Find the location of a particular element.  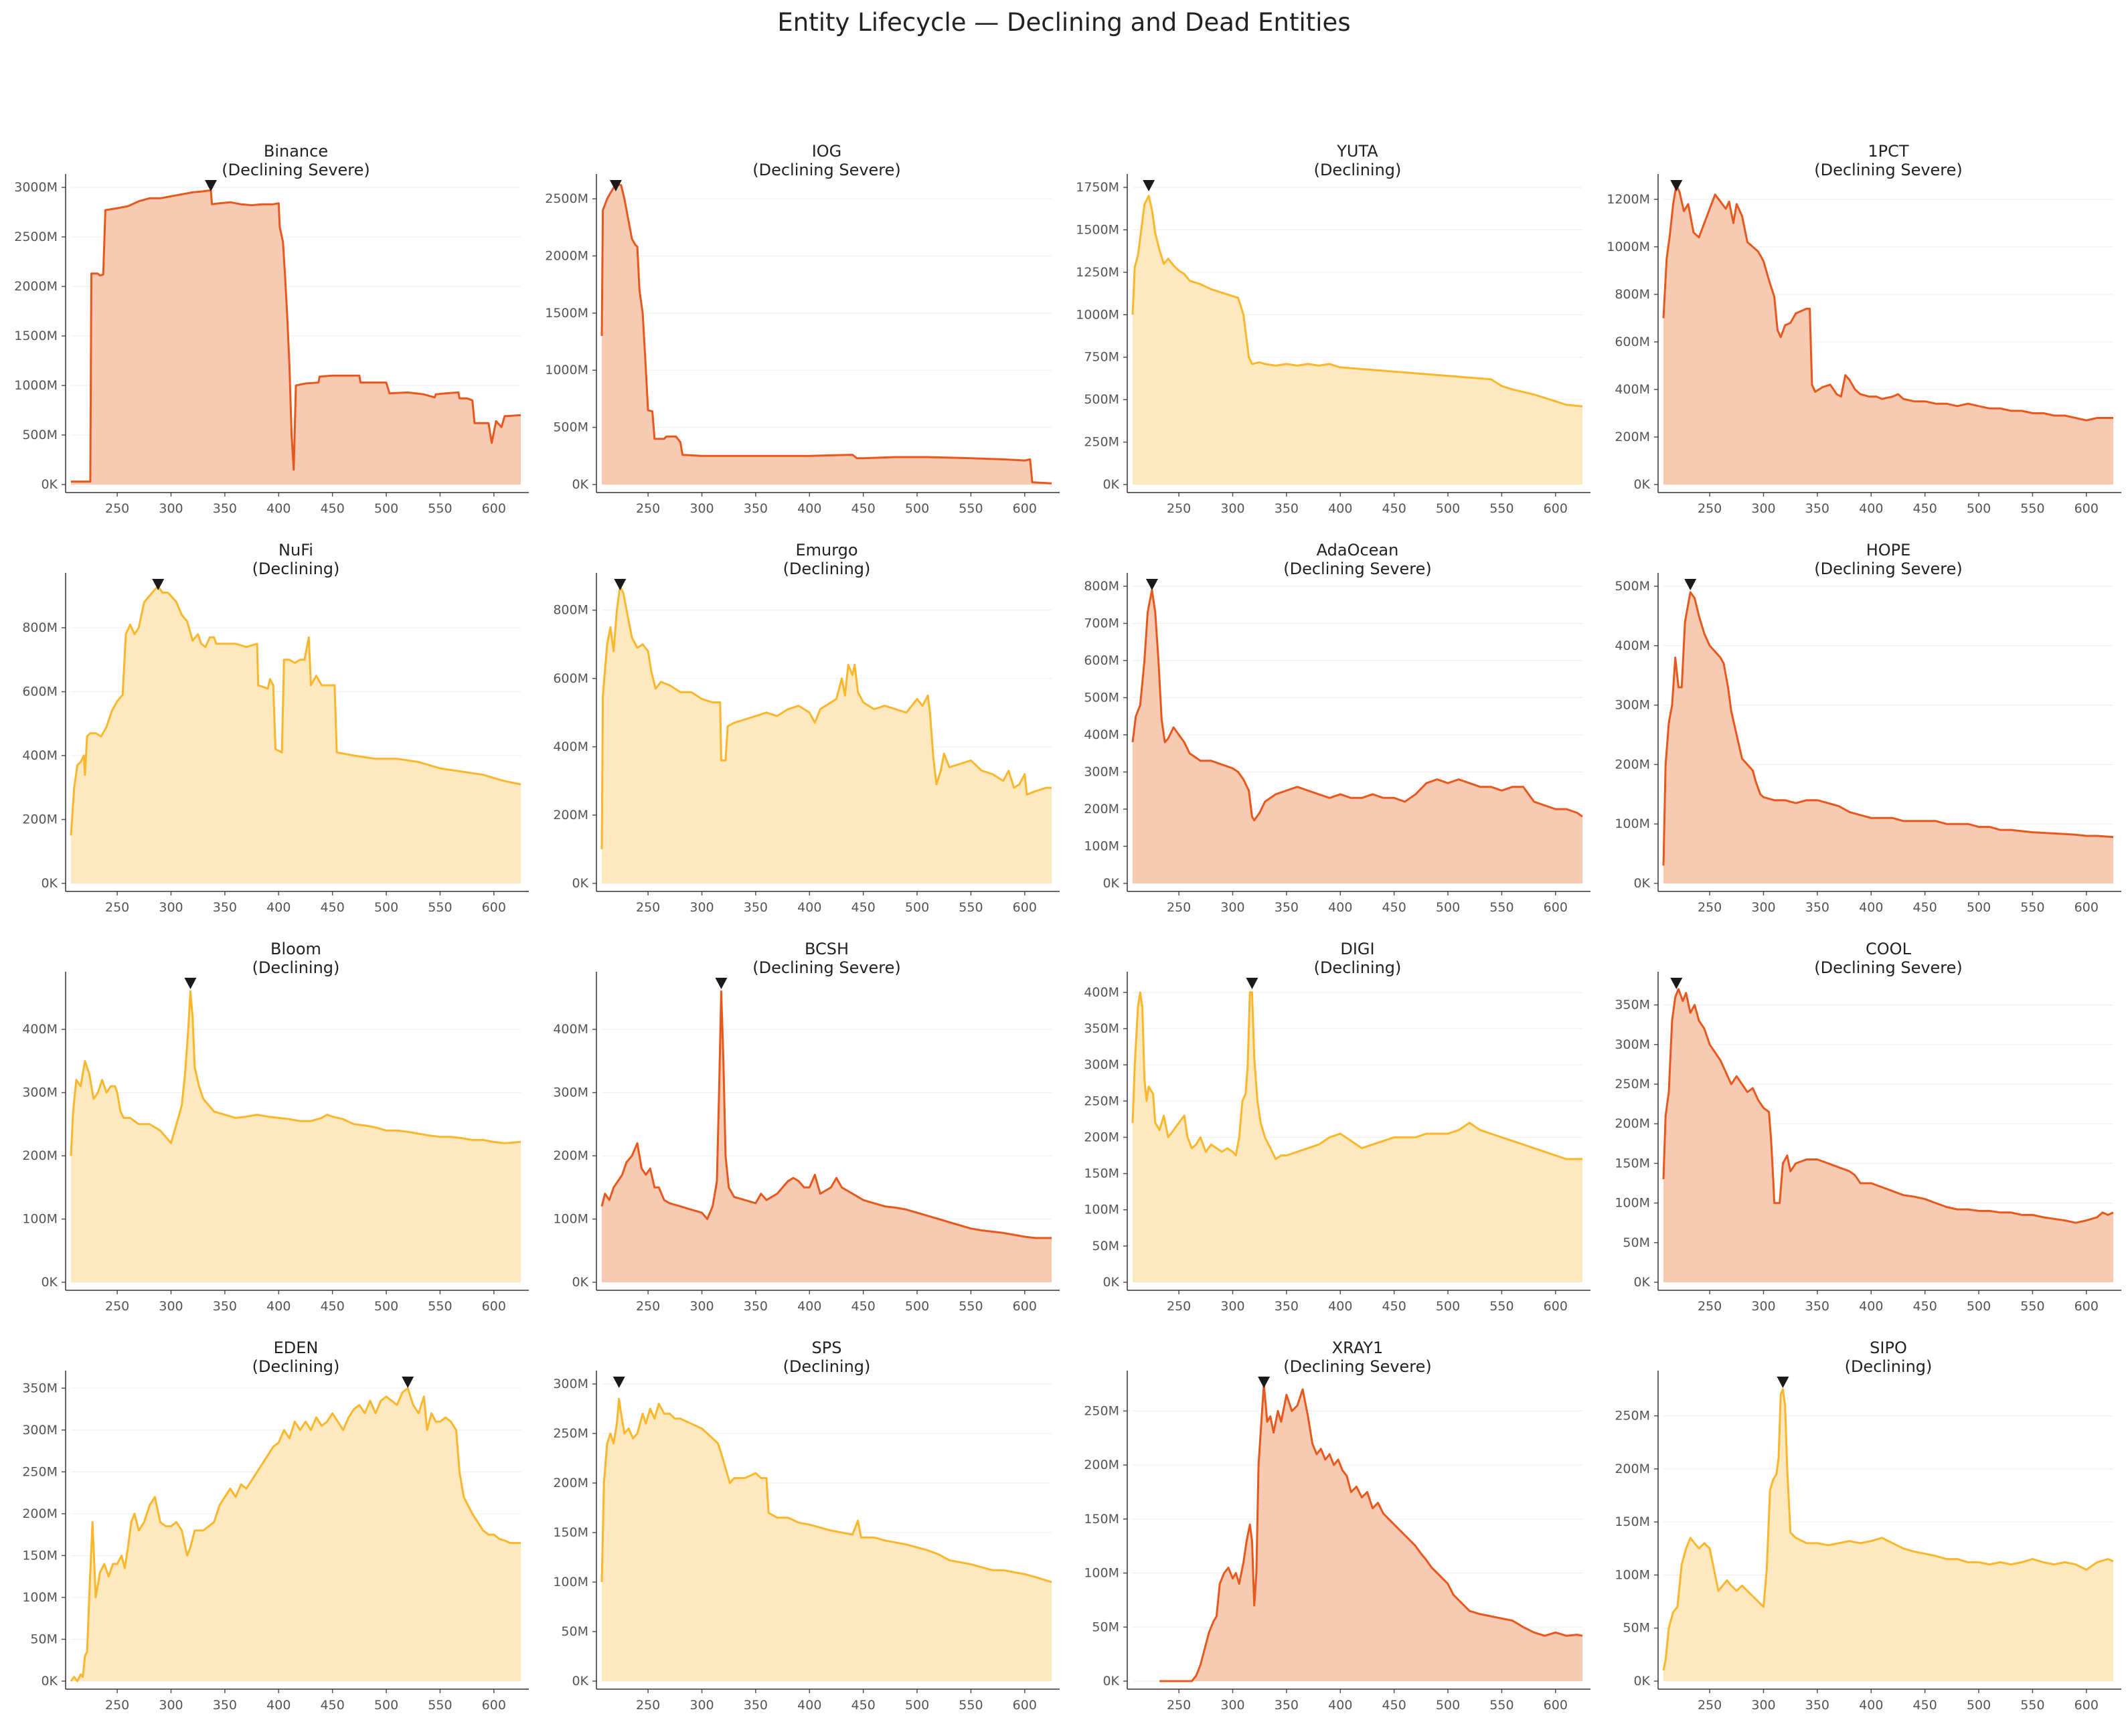

panel-title: SIPO is located at coordinates (1888, 1347).